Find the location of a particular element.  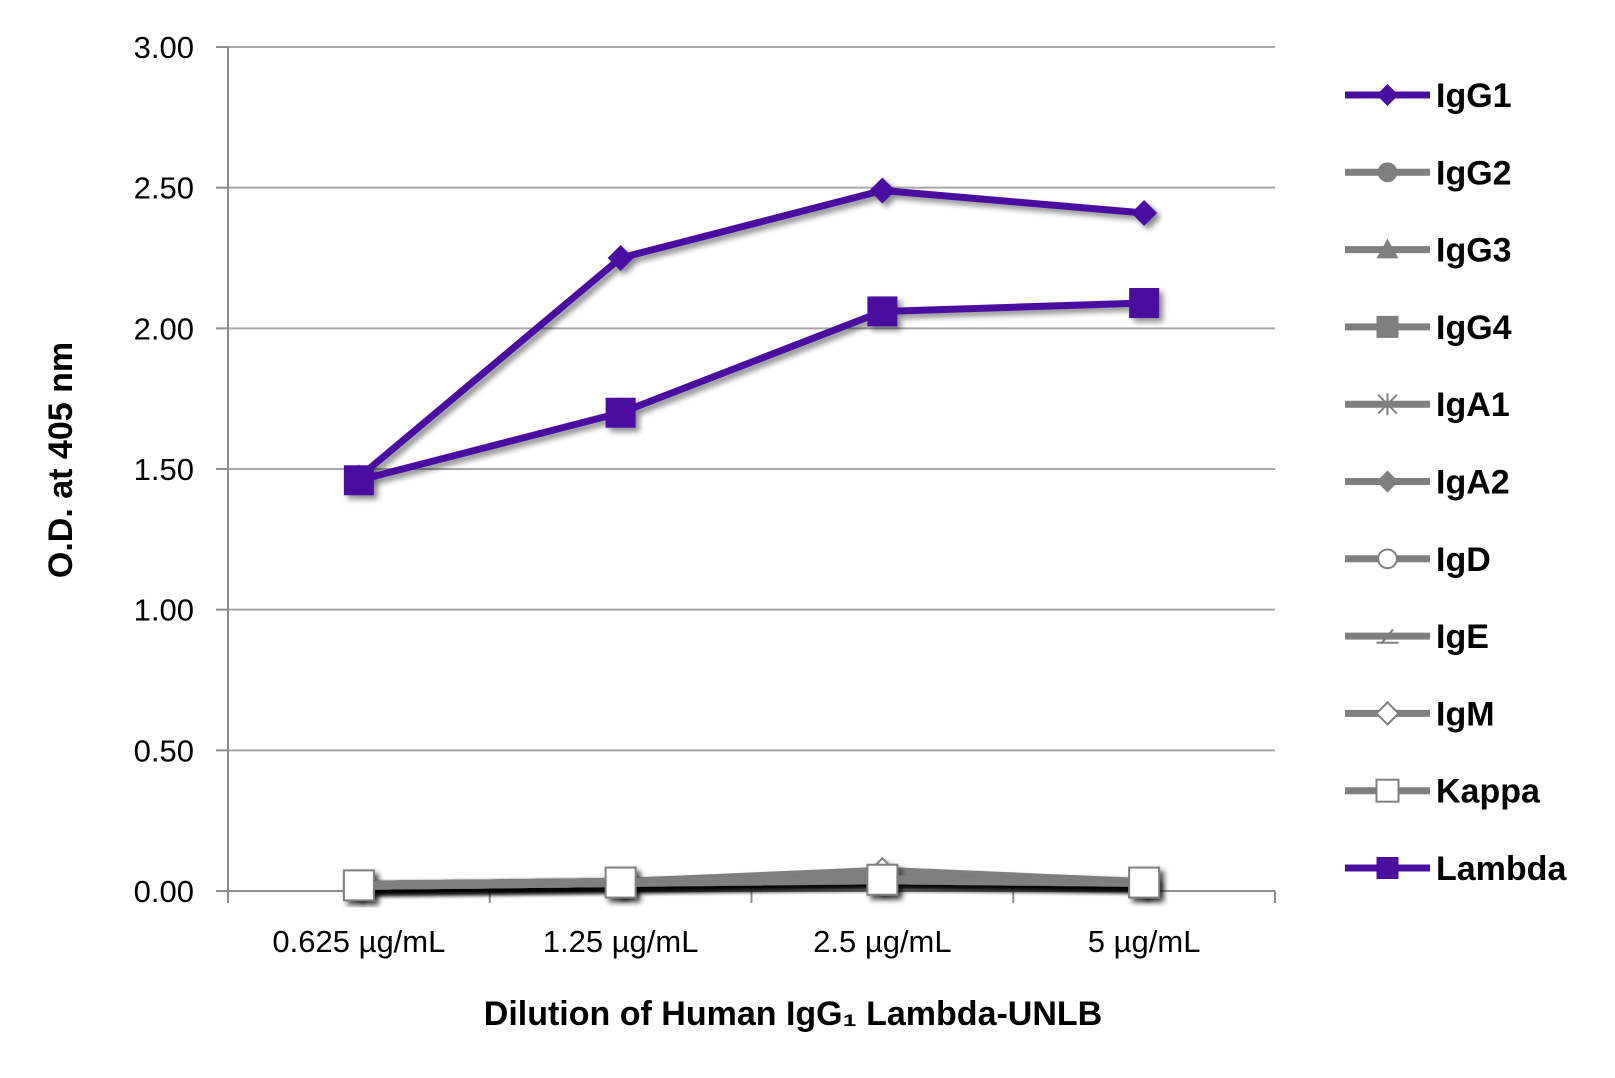

y-tick-label: 1.00 is located at coordinates (164, 610).